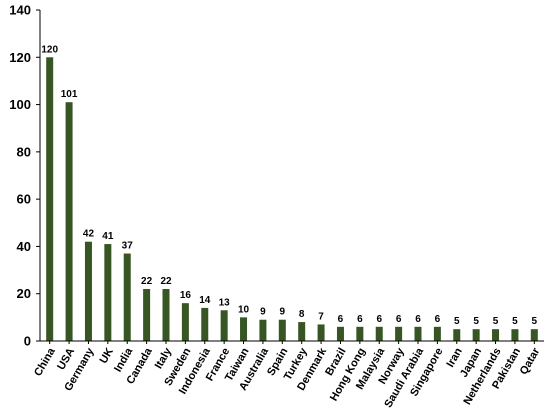 This screenshot has width=550, height=417. What do you see at coordinates (45, 361) in the screenshot?
I see `x-category-label: China` at bounding box center [45, 361].